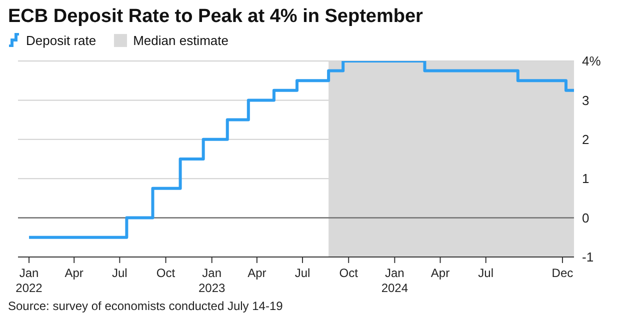 Image resolution: width=628 pixels, height=333 pixels. What do you see at coordinates (180, 40) in the screenshot?
I see `legend-label: Median estimate` at bounding box center [180, 40].